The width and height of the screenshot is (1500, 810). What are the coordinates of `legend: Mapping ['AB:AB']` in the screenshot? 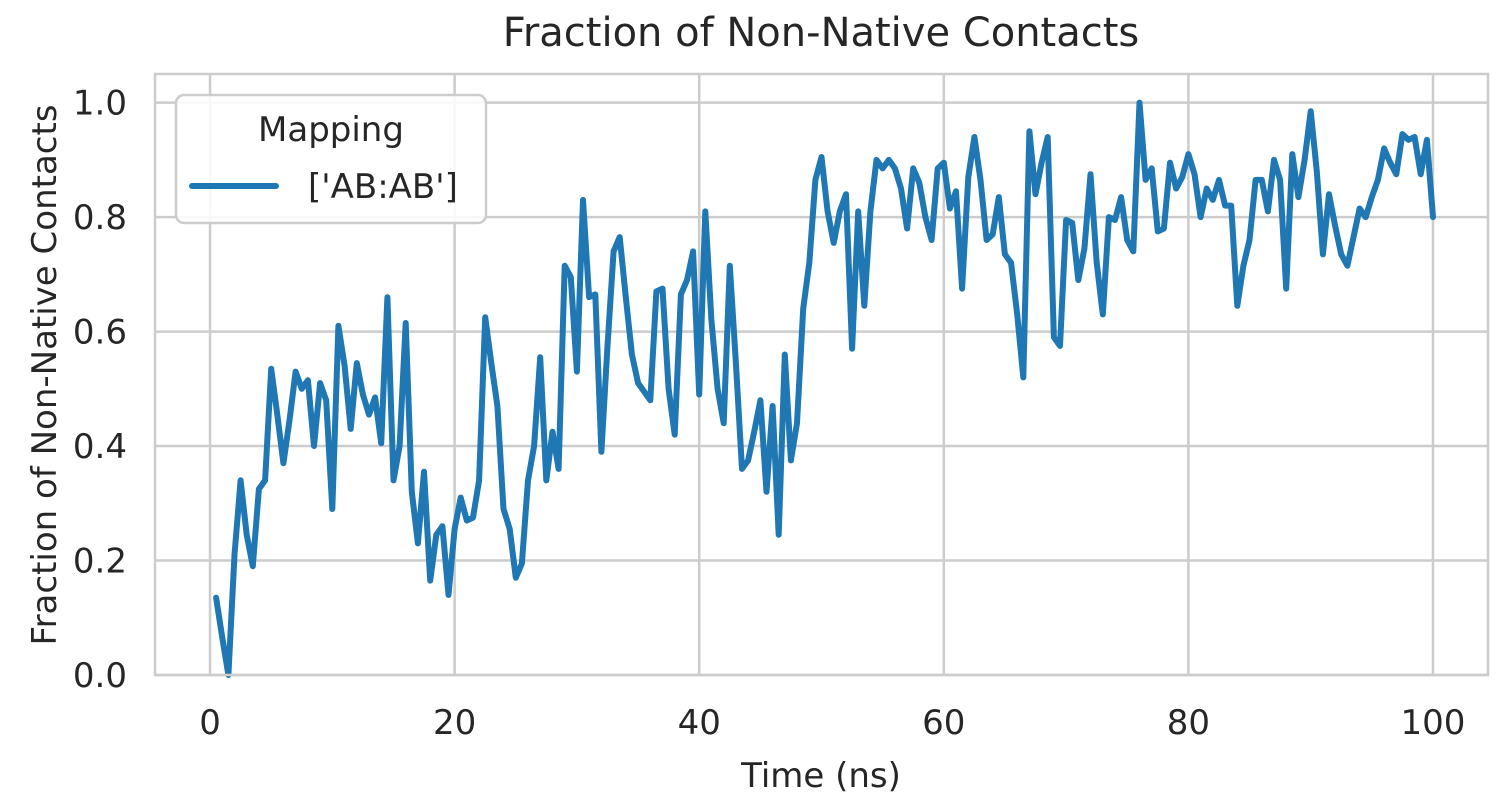 It's located at (331, 159).